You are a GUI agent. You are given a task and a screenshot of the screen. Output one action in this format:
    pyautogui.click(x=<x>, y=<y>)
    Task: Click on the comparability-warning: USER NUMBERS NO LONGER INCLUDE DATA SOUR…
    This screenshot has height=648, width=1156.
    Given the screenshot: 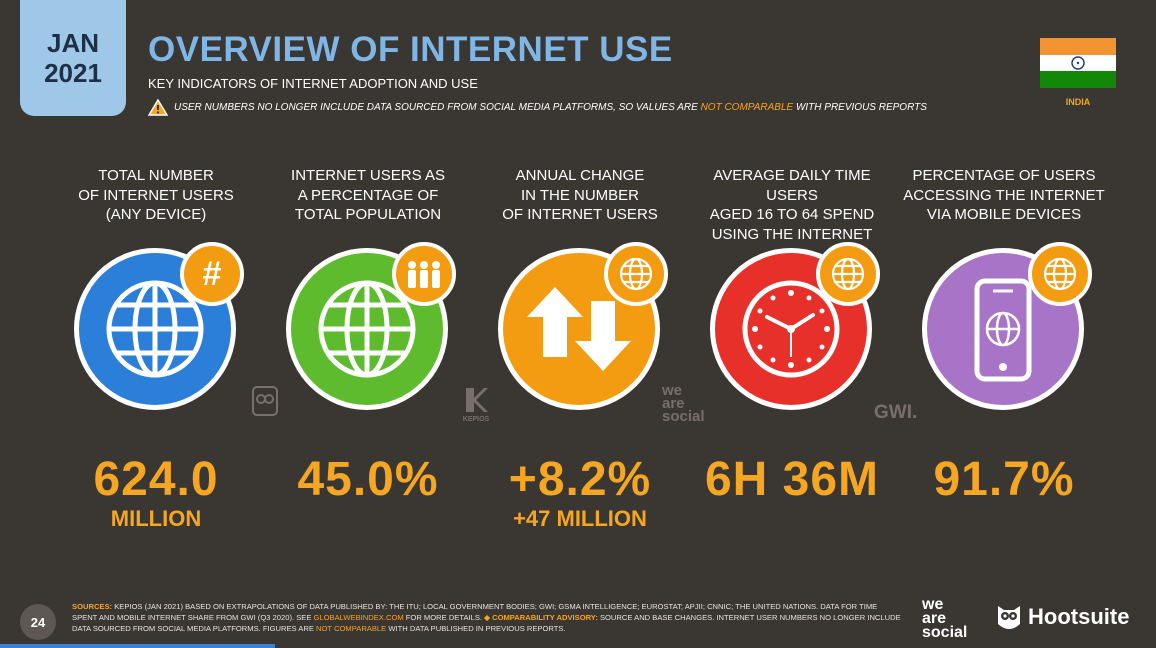 What is the action you would take?
    pyautogui.click(x=537, y=107)
    